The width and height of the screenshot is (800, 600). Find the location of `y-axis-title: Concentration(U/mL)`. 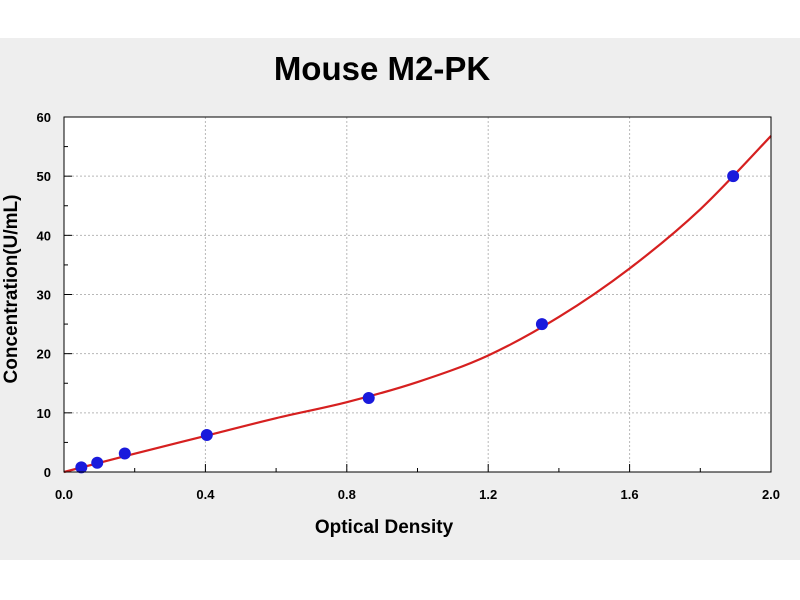

y-axis-title: Concentration(U/mL) is located at coordinates (11, 289).